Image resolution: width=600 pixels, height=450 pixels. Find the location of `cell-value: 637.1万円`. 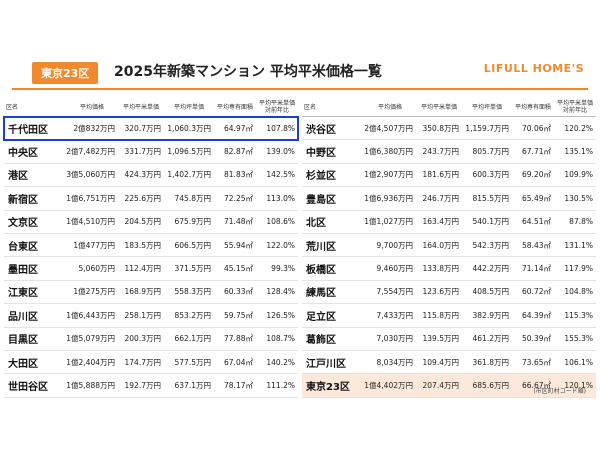

cell-value: 637.1万円 is located at coordinates (192, 385).